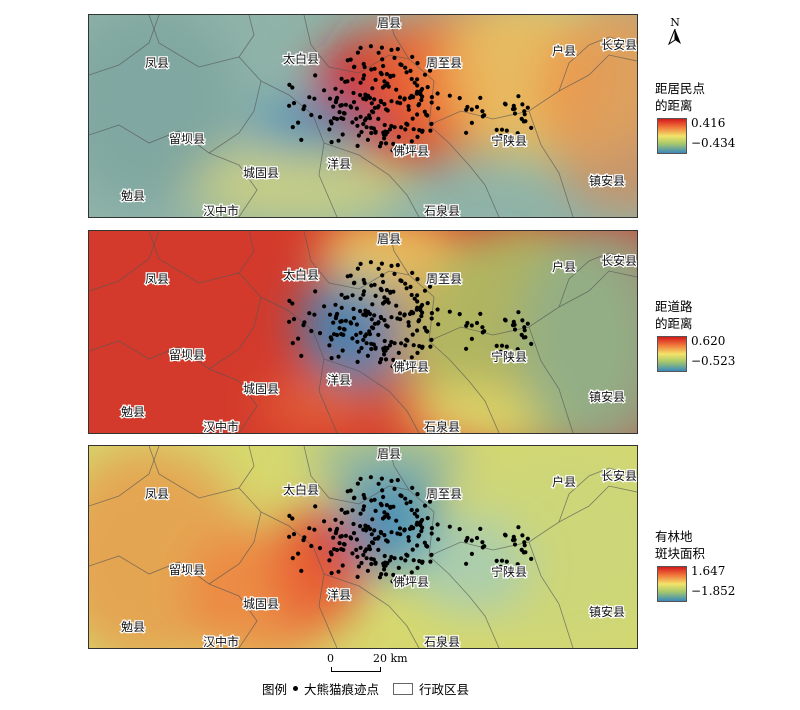 The height and width of the screenshot is (710, 800). Describe the element at coordinates (339, 594) in the screenshot. I see `county-label: 洋县` at that location.